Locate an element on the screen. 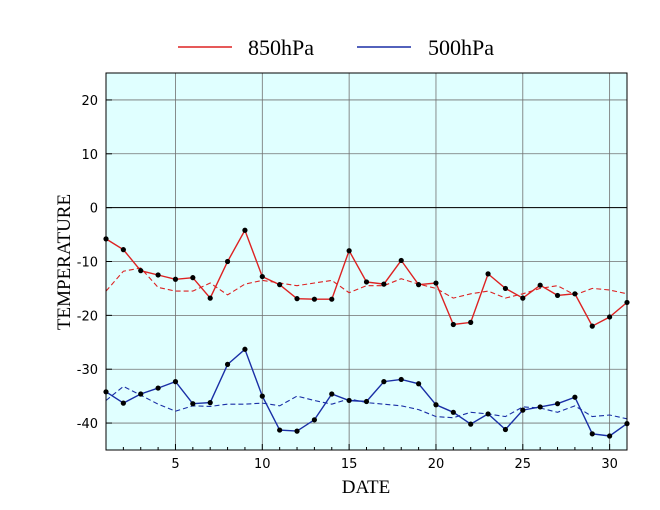 The height and width of the screenshot is (510, 660). legend: 850hPa 500hPa is located at coordinates (336, 47).